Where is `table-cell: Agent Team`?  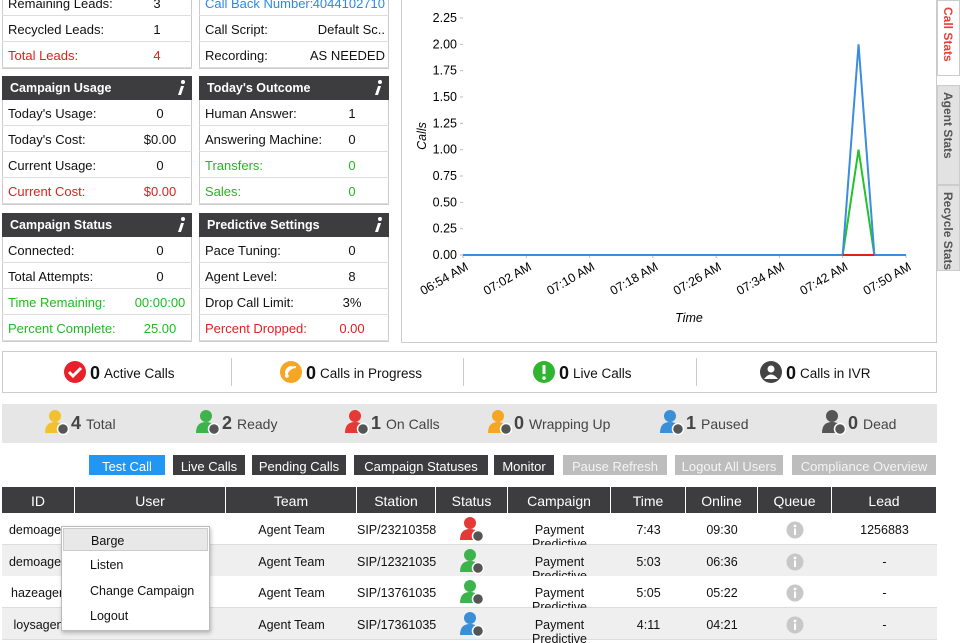
table-cell: Agent Team is located at coordinates (291, 593).